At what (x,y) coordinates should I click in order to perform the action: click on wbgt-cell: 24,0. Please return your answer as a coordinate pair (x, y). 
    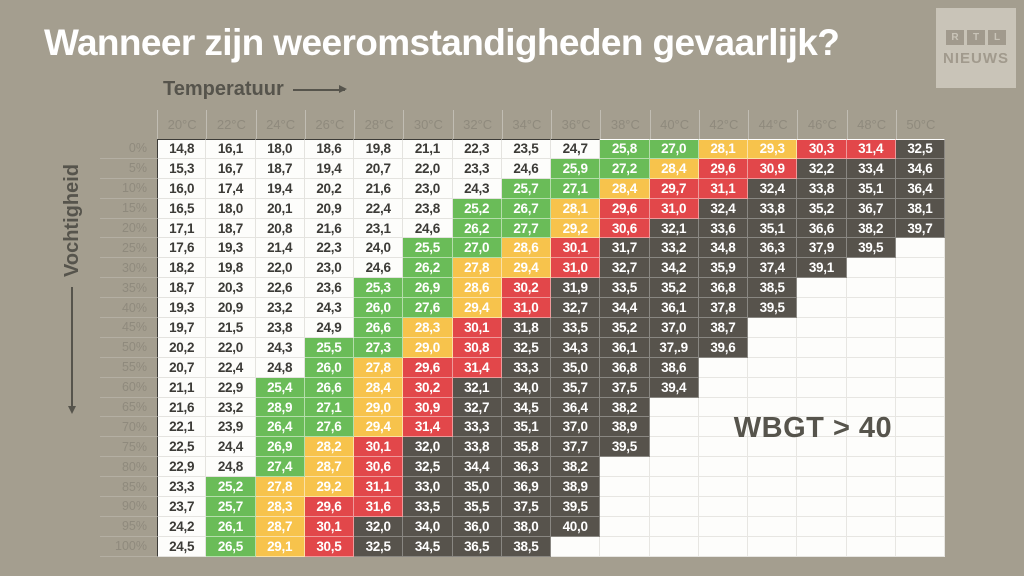
    Looking at the image, I should click on (379, 248).